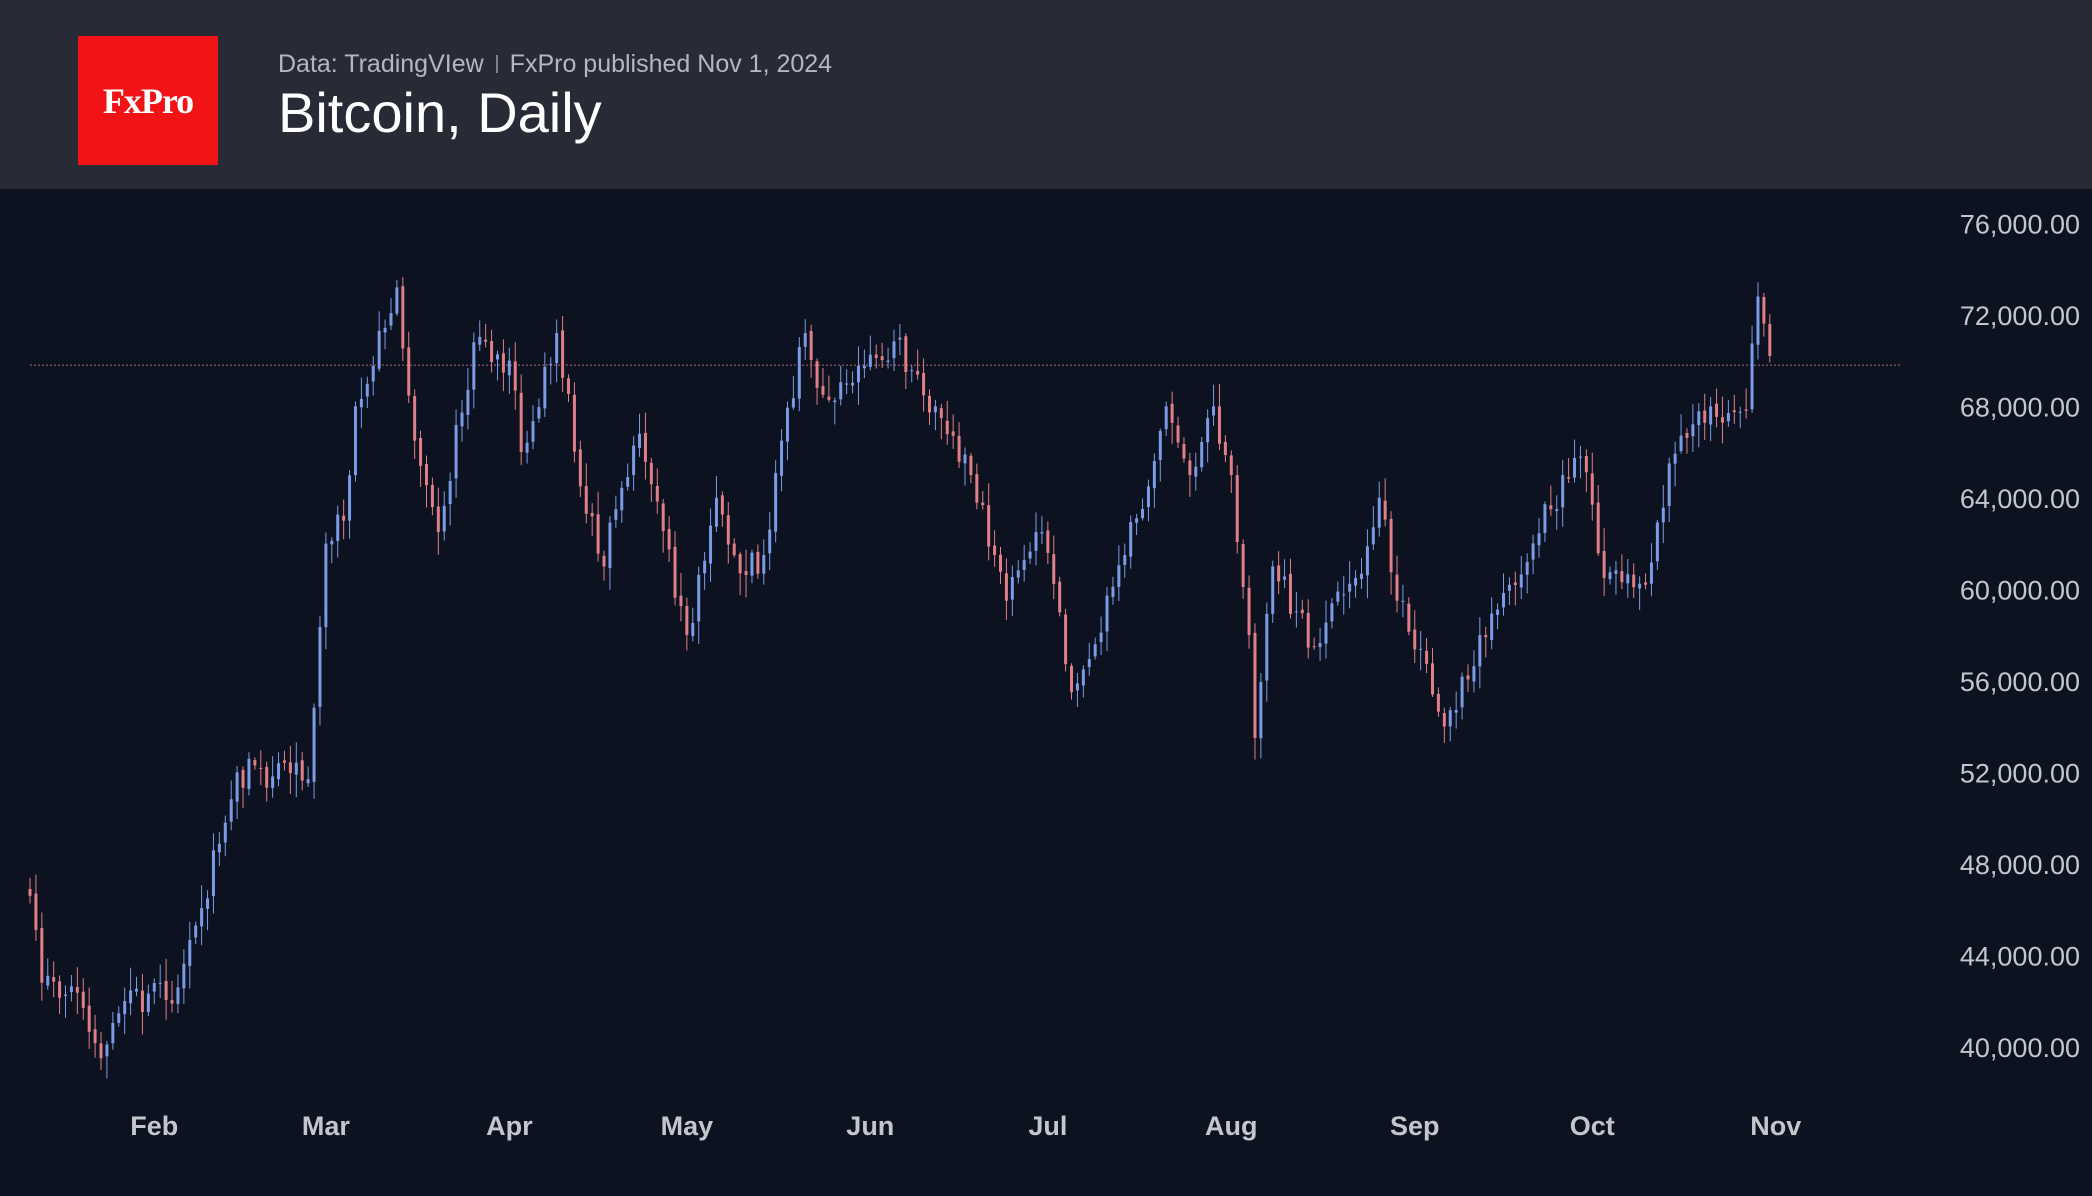 This screenshot has height=1196, width=2092. I want to click on y-tick-label: 44,000.00, so click(2020, 956).